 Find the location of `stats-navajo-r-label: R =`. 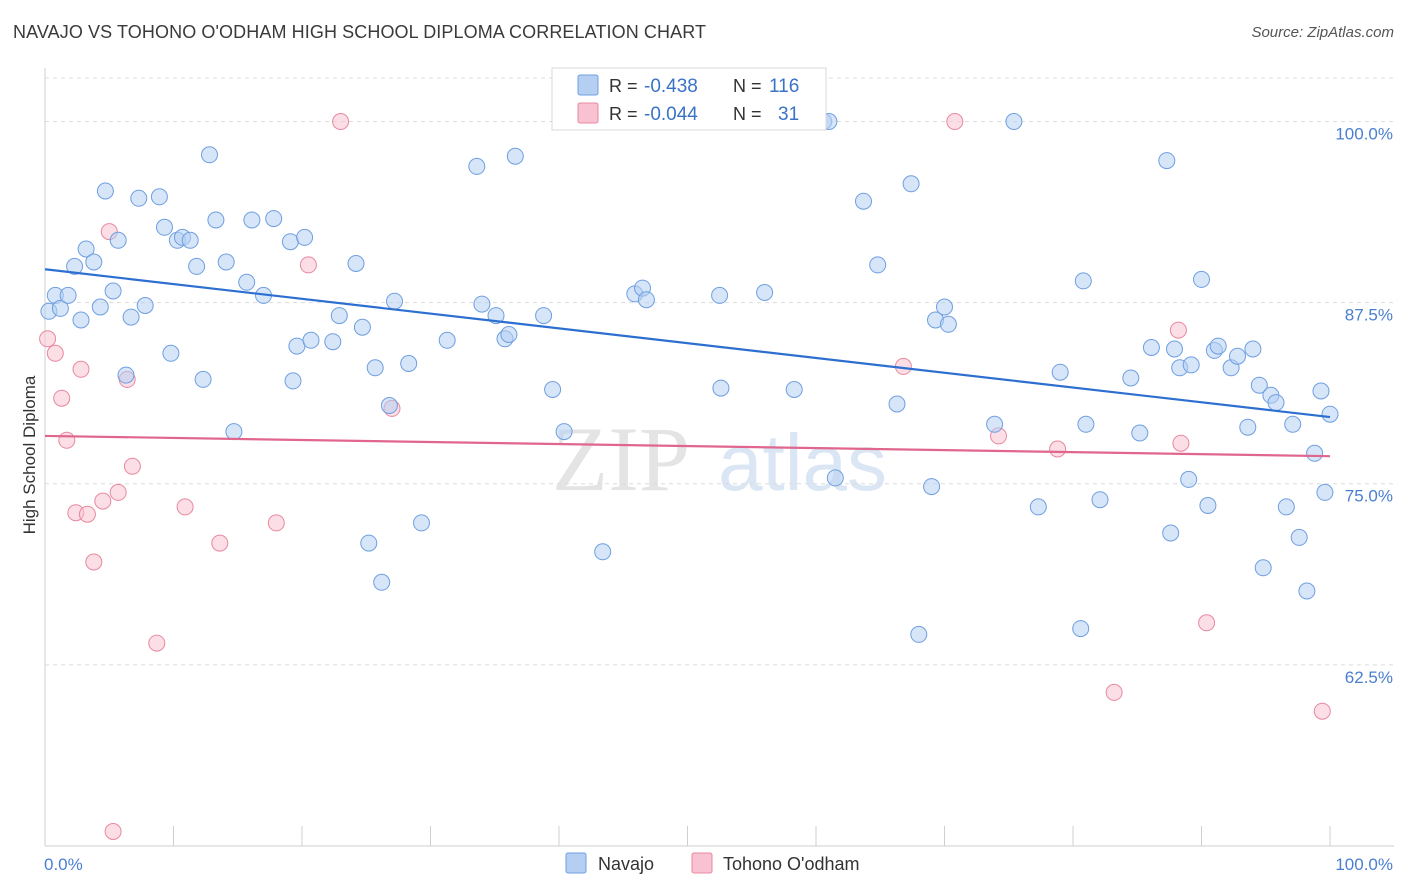

stats-navajo-r-label: R = is located at coordinates (623, 86).